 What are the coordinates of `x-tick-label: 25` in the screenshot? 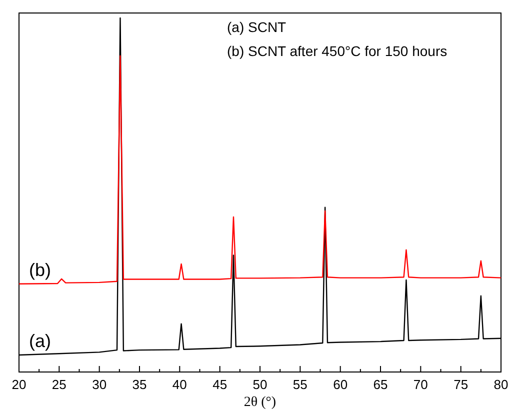 It's located at (59, 384).